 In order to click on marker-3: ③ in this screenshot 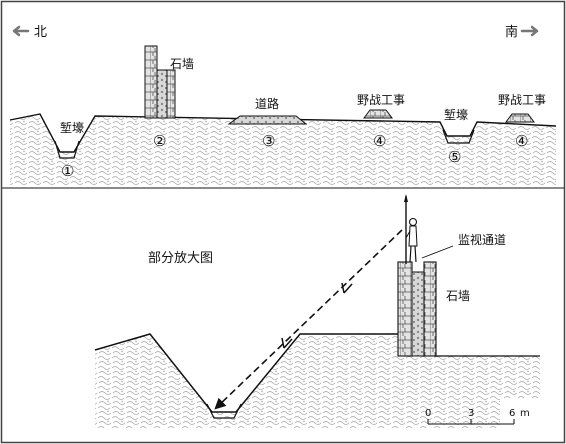, I will do `click(268, 141)`.